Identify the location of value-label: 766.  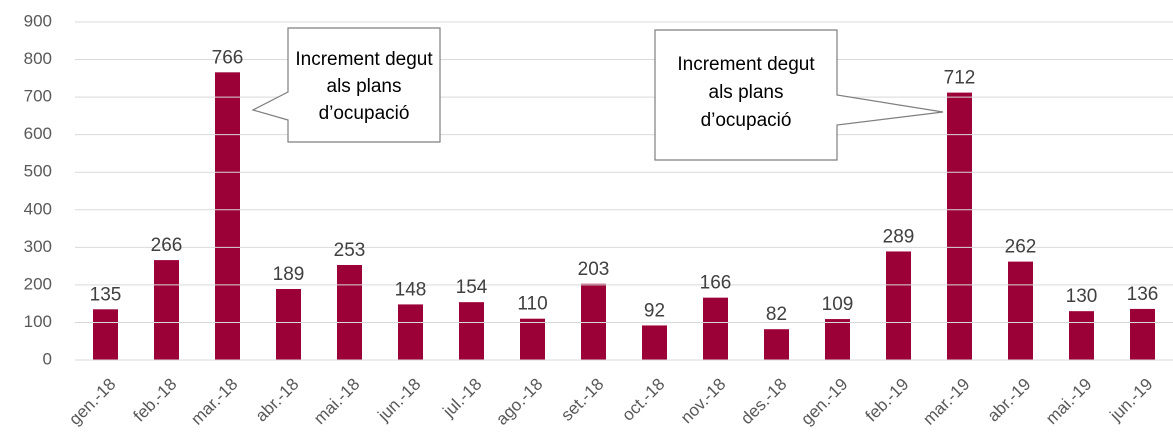
(228, 57).